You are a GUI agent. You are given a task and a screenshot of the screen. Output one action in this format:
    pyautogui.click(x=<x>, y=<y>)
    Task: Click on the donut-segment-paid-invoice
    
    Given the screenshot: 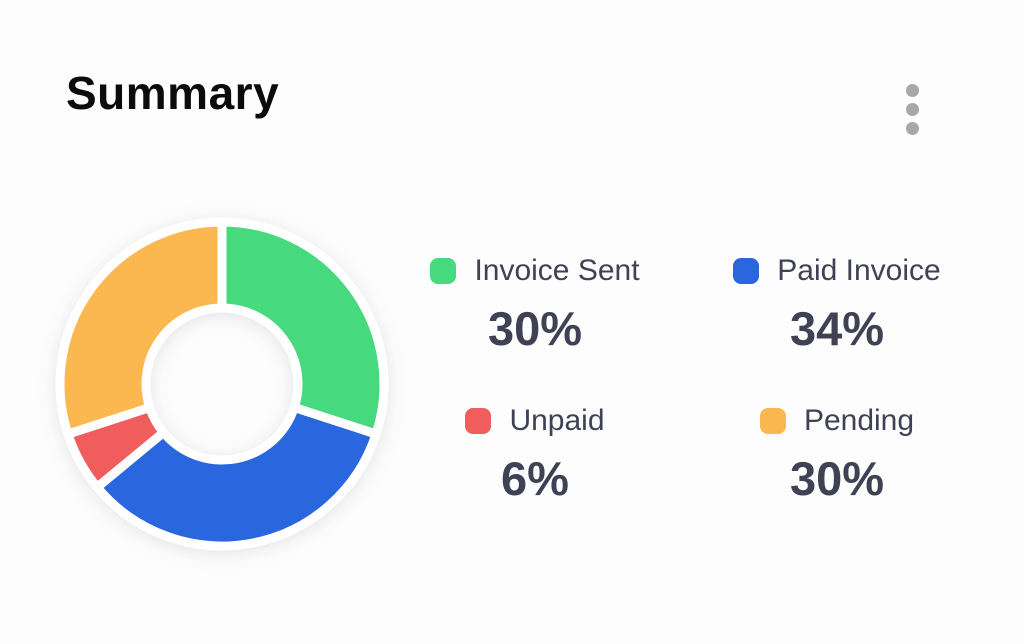 What is the action you would take?
    pyautogui.click(x=236, y=476)
    